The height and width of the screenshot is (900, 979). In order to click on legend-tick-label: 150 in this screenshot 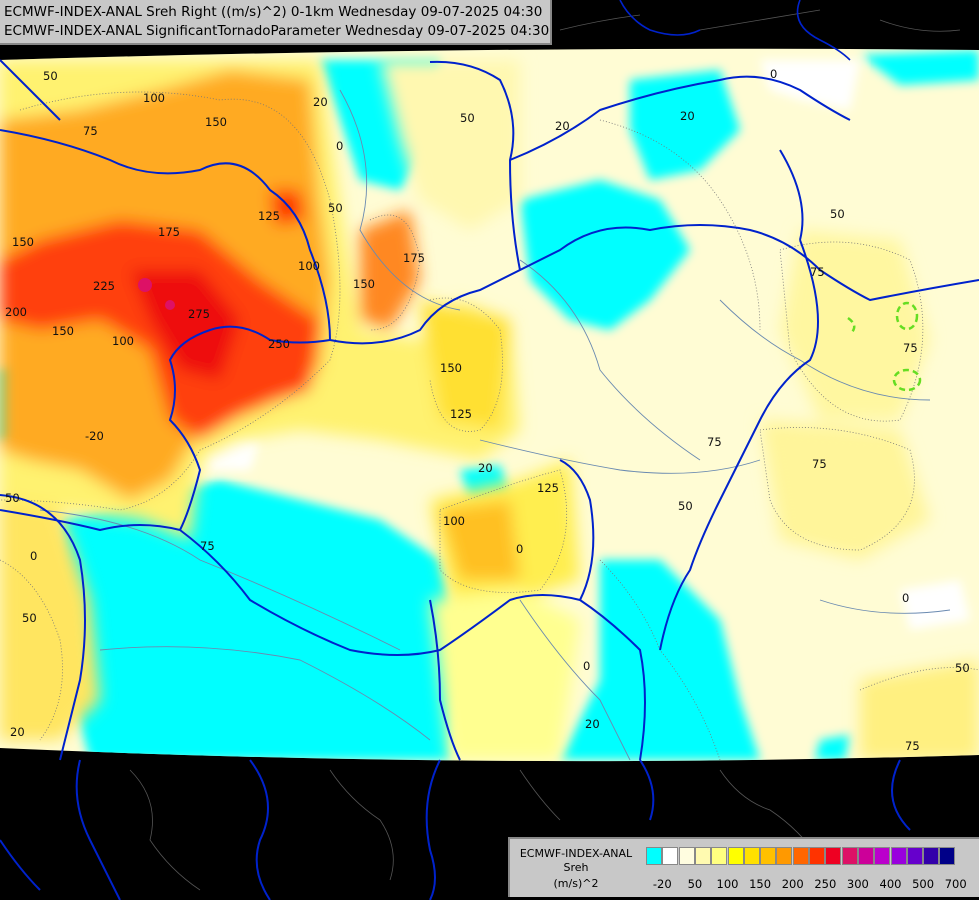, I will do `click(760, 884)`.